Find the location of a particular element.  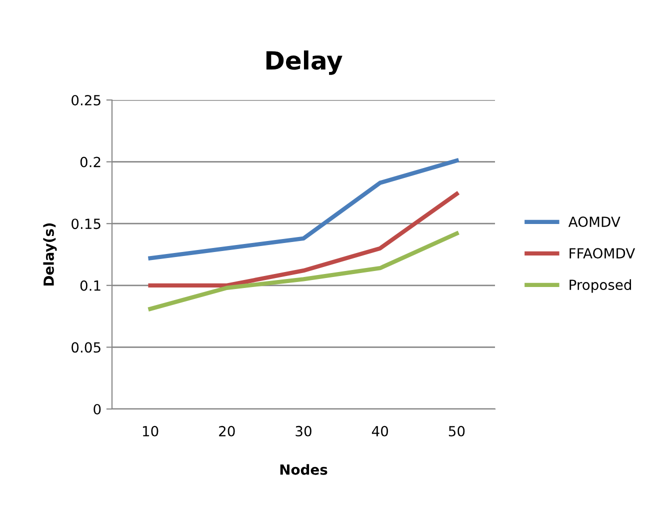

legend-label: Proposed is located at coordinates (600, 286).